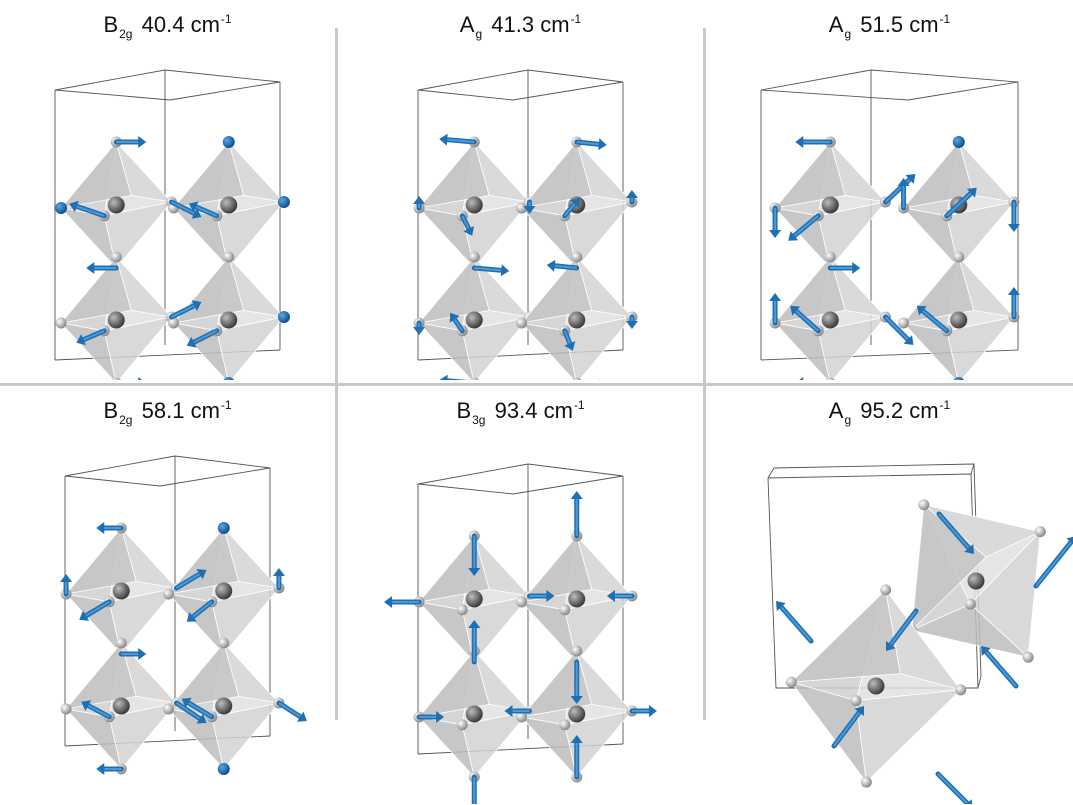  What do you see at coordinates (520, 85) in the screenshot?
I see `cell-edge` at bounding box center [520, 85].